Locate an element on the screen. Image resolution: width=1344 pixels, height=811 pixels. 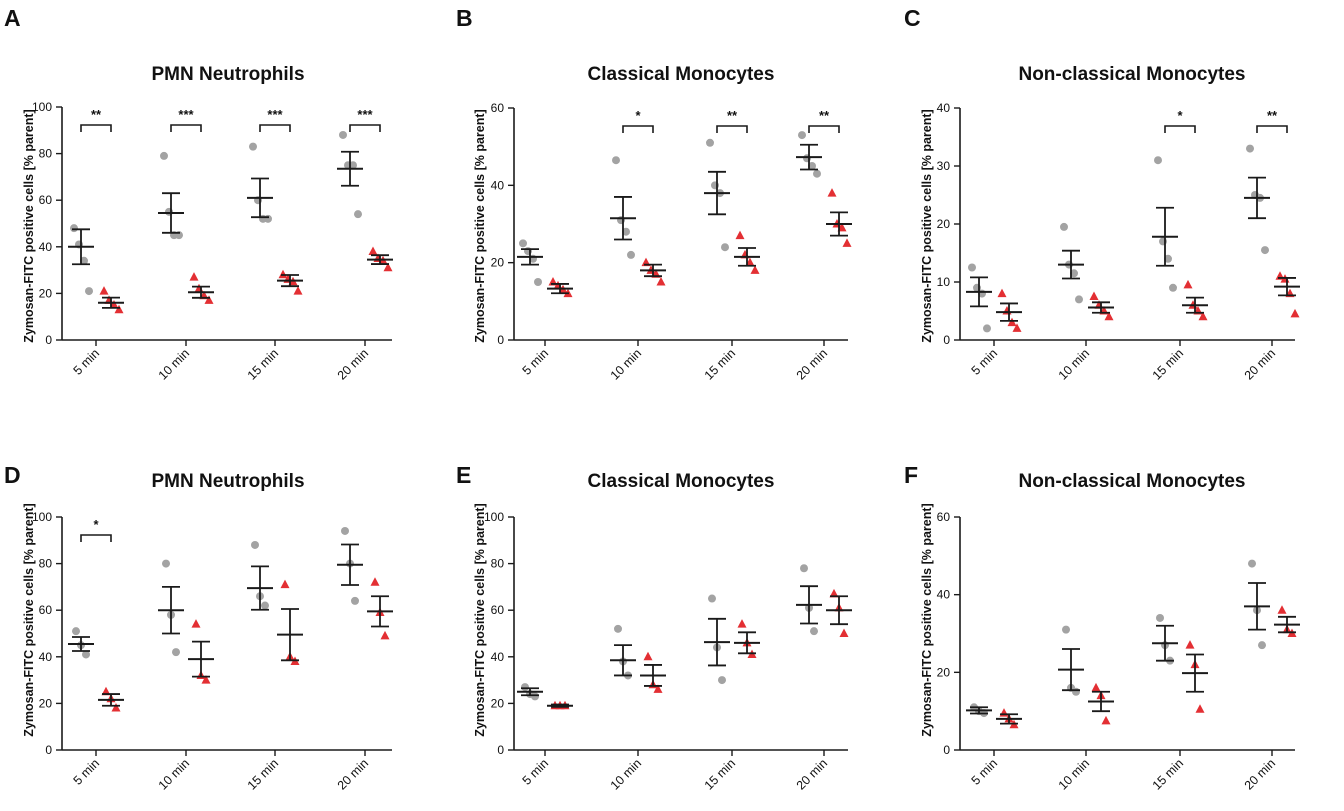
chart-title: Non-classical Monocytes is located at coordinates (1131, 74).